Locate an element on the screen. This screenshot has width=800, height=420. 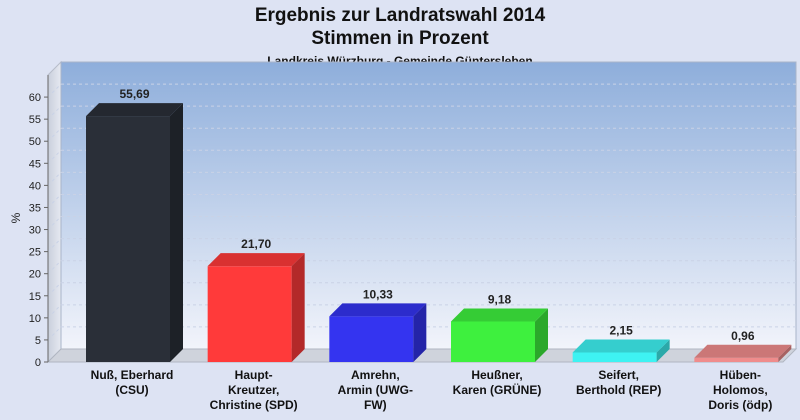
x-tick-label: Seifert, Berthold (REP) is located at coordinates (618, 382).